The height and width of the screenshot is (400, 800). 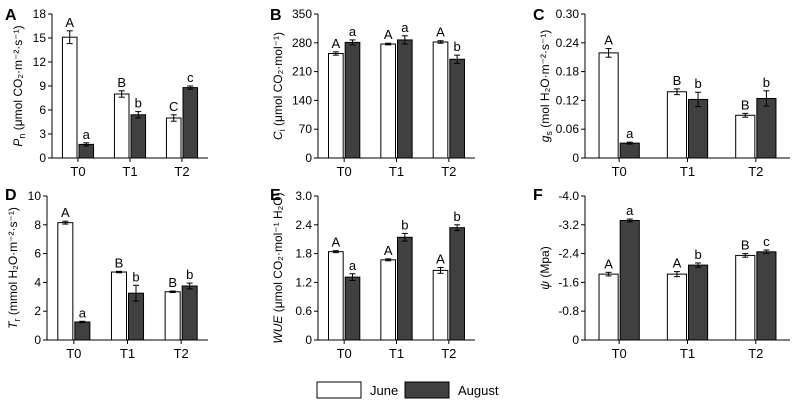 What do you see at coordinates (83, 312) in the screenshot?
I see `significance-letter-d: a` at bounding box center [83, 312].